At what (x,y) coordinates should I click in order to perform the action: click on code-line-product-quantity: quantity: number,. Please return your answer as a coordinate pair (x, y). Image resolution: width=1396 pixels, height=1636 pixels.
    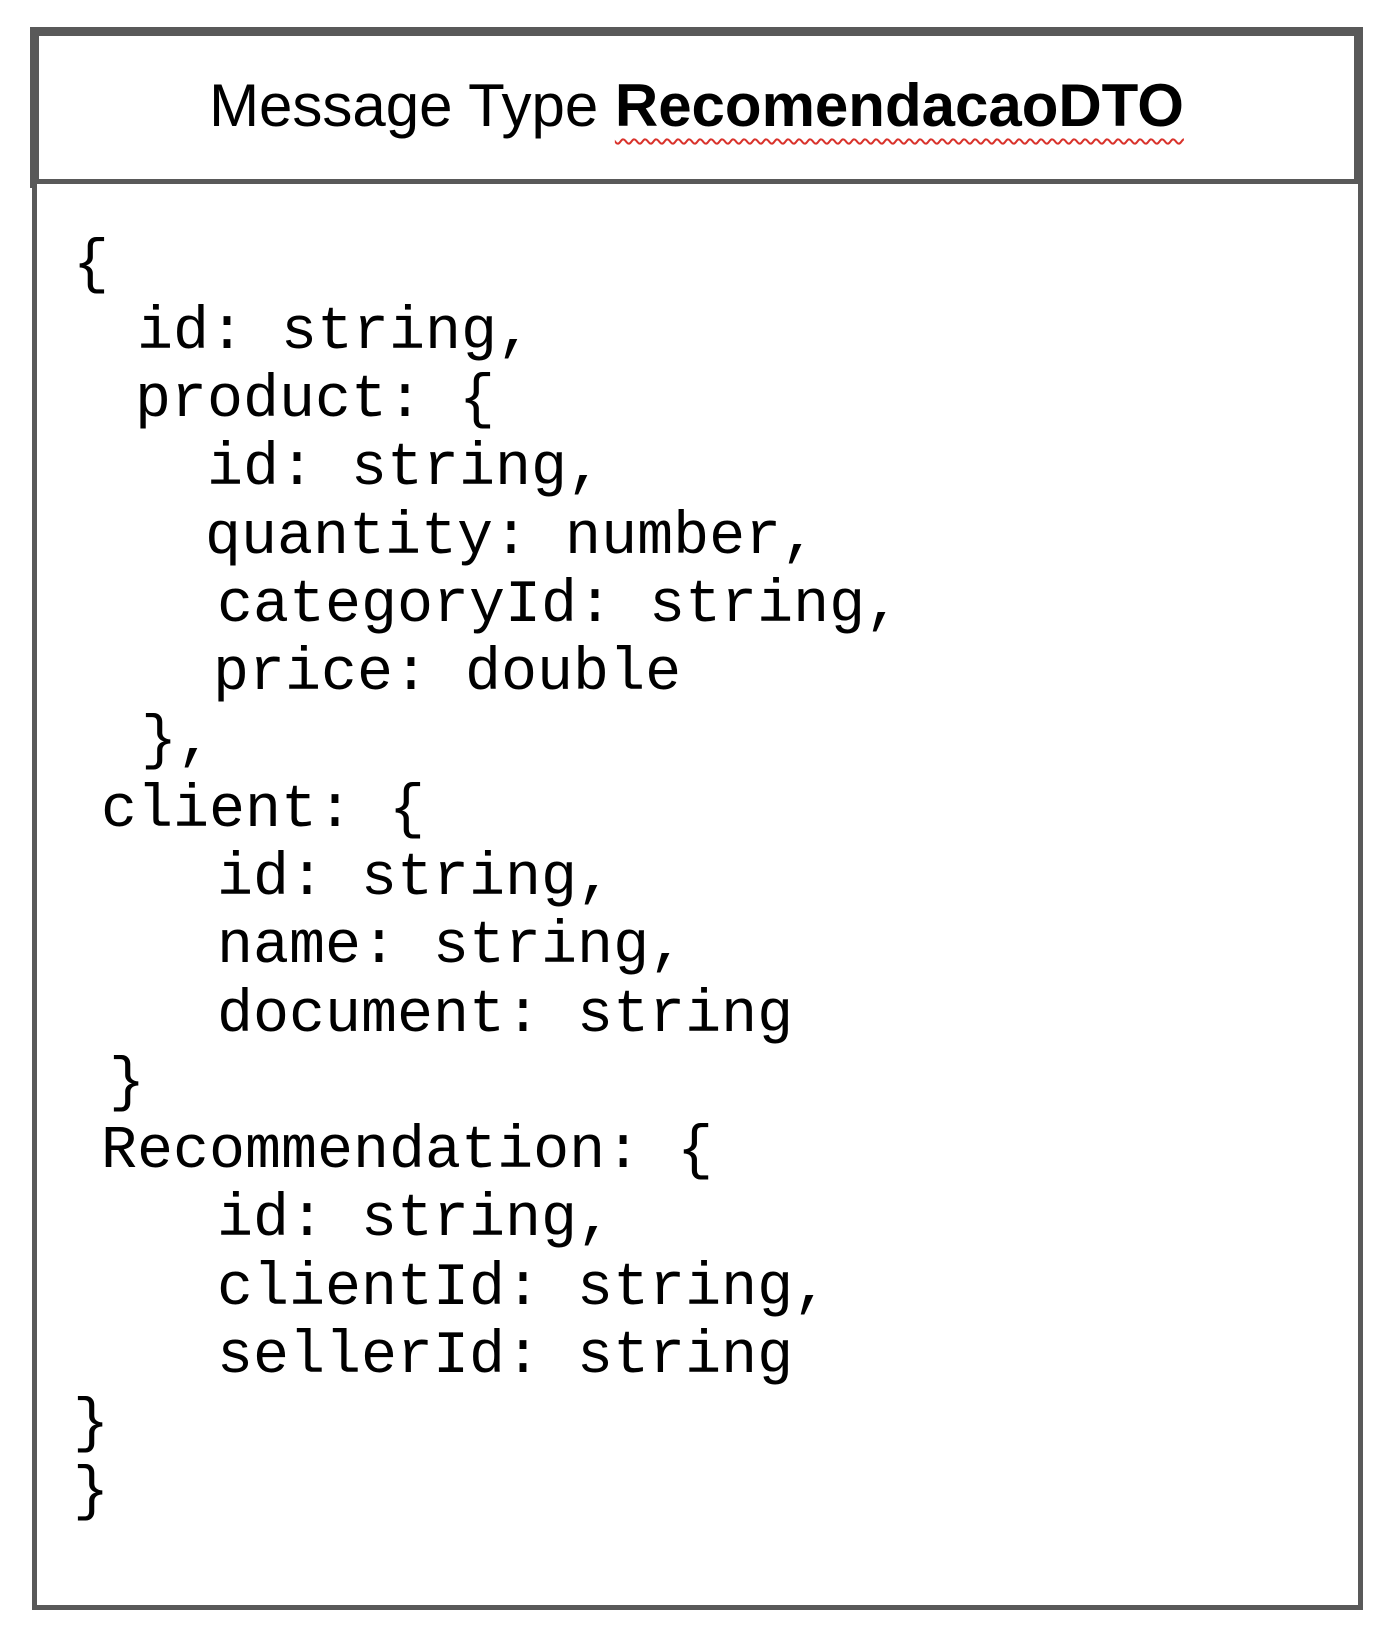
    Looking at the image, I should click on (511, 538).